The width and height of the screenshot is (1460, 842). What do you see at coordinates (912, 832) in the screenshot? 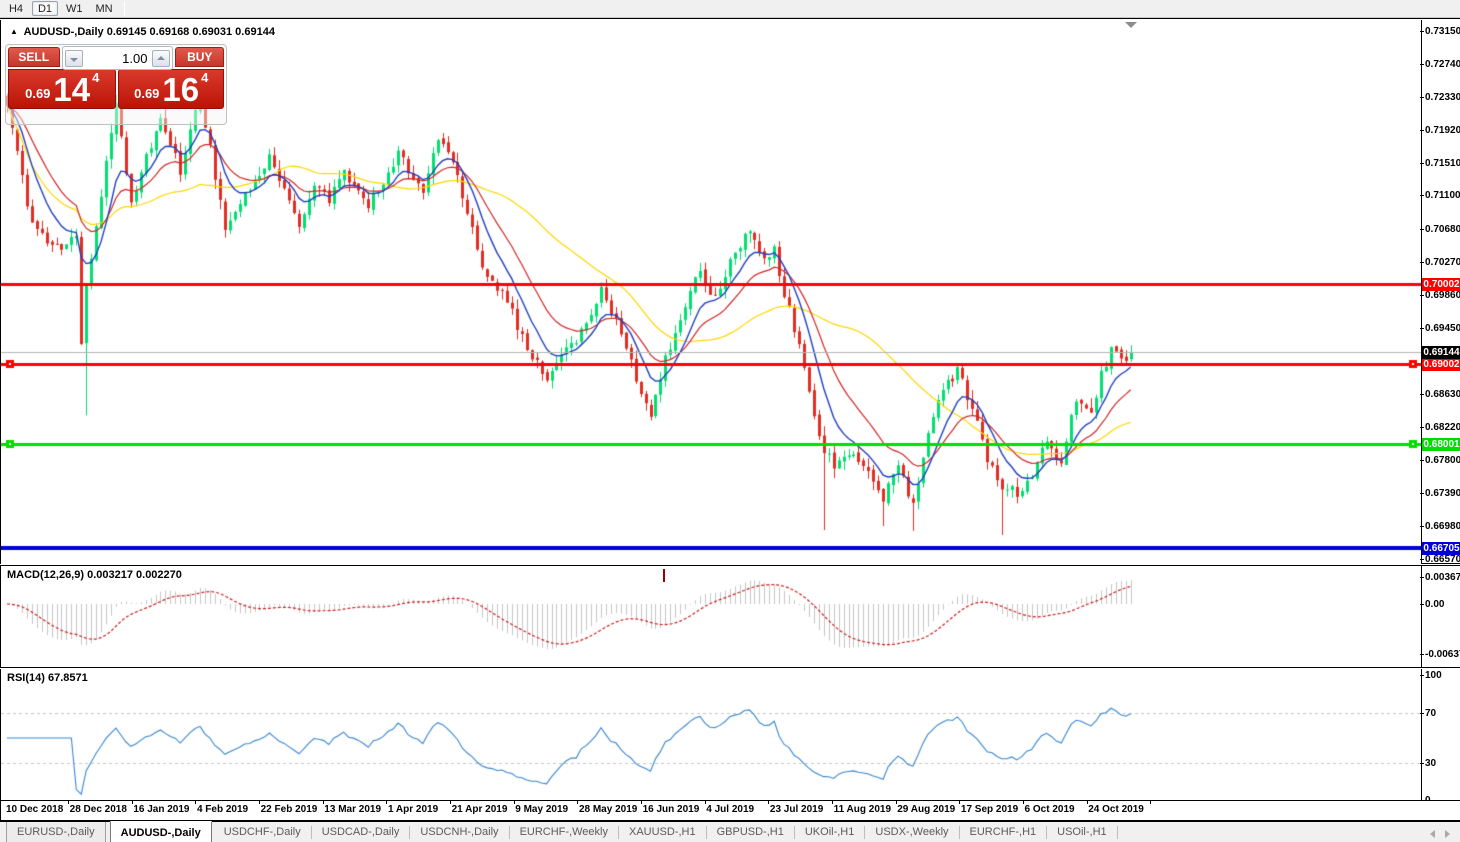
I see `tab-usdx-weekly: USDX-,Weekly` at bounding box center [912, 832].